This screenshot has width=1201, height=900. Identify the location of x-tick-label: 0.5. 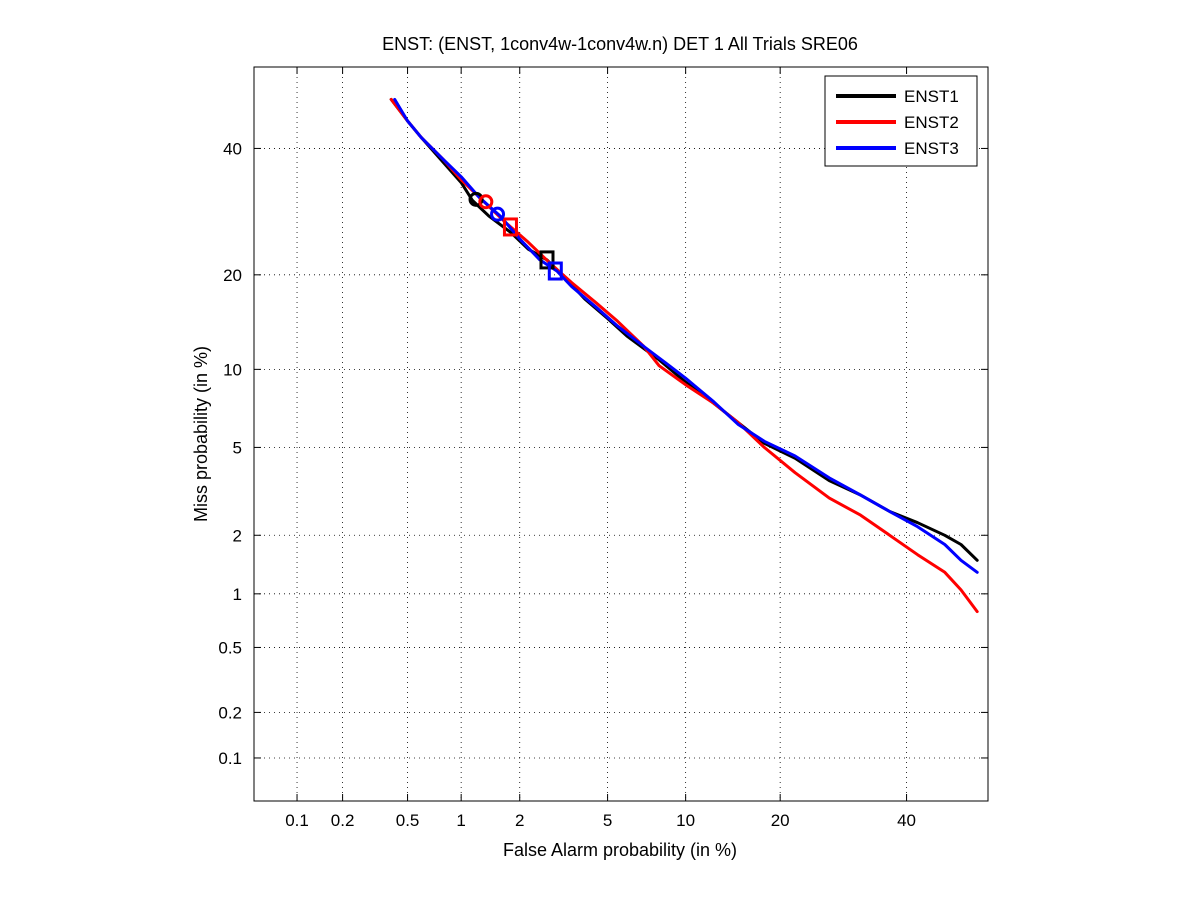
(408, 820).